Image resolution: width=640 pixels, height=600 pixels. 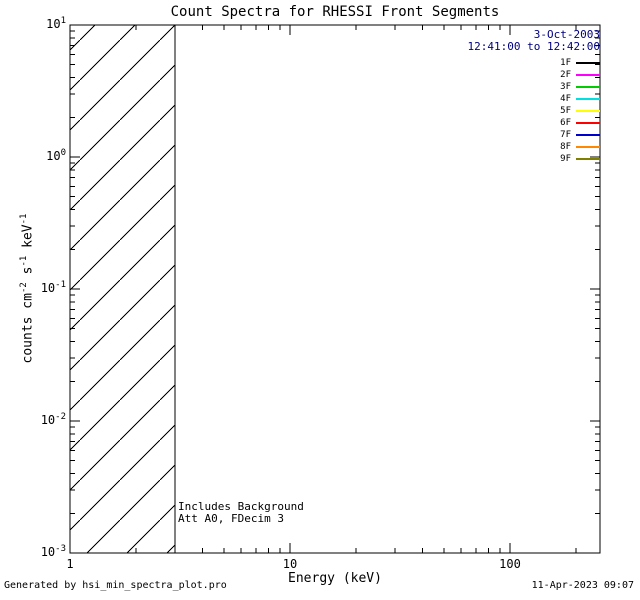 I want to click on legend-entry-label: 7F, so click(x=565, y=135).